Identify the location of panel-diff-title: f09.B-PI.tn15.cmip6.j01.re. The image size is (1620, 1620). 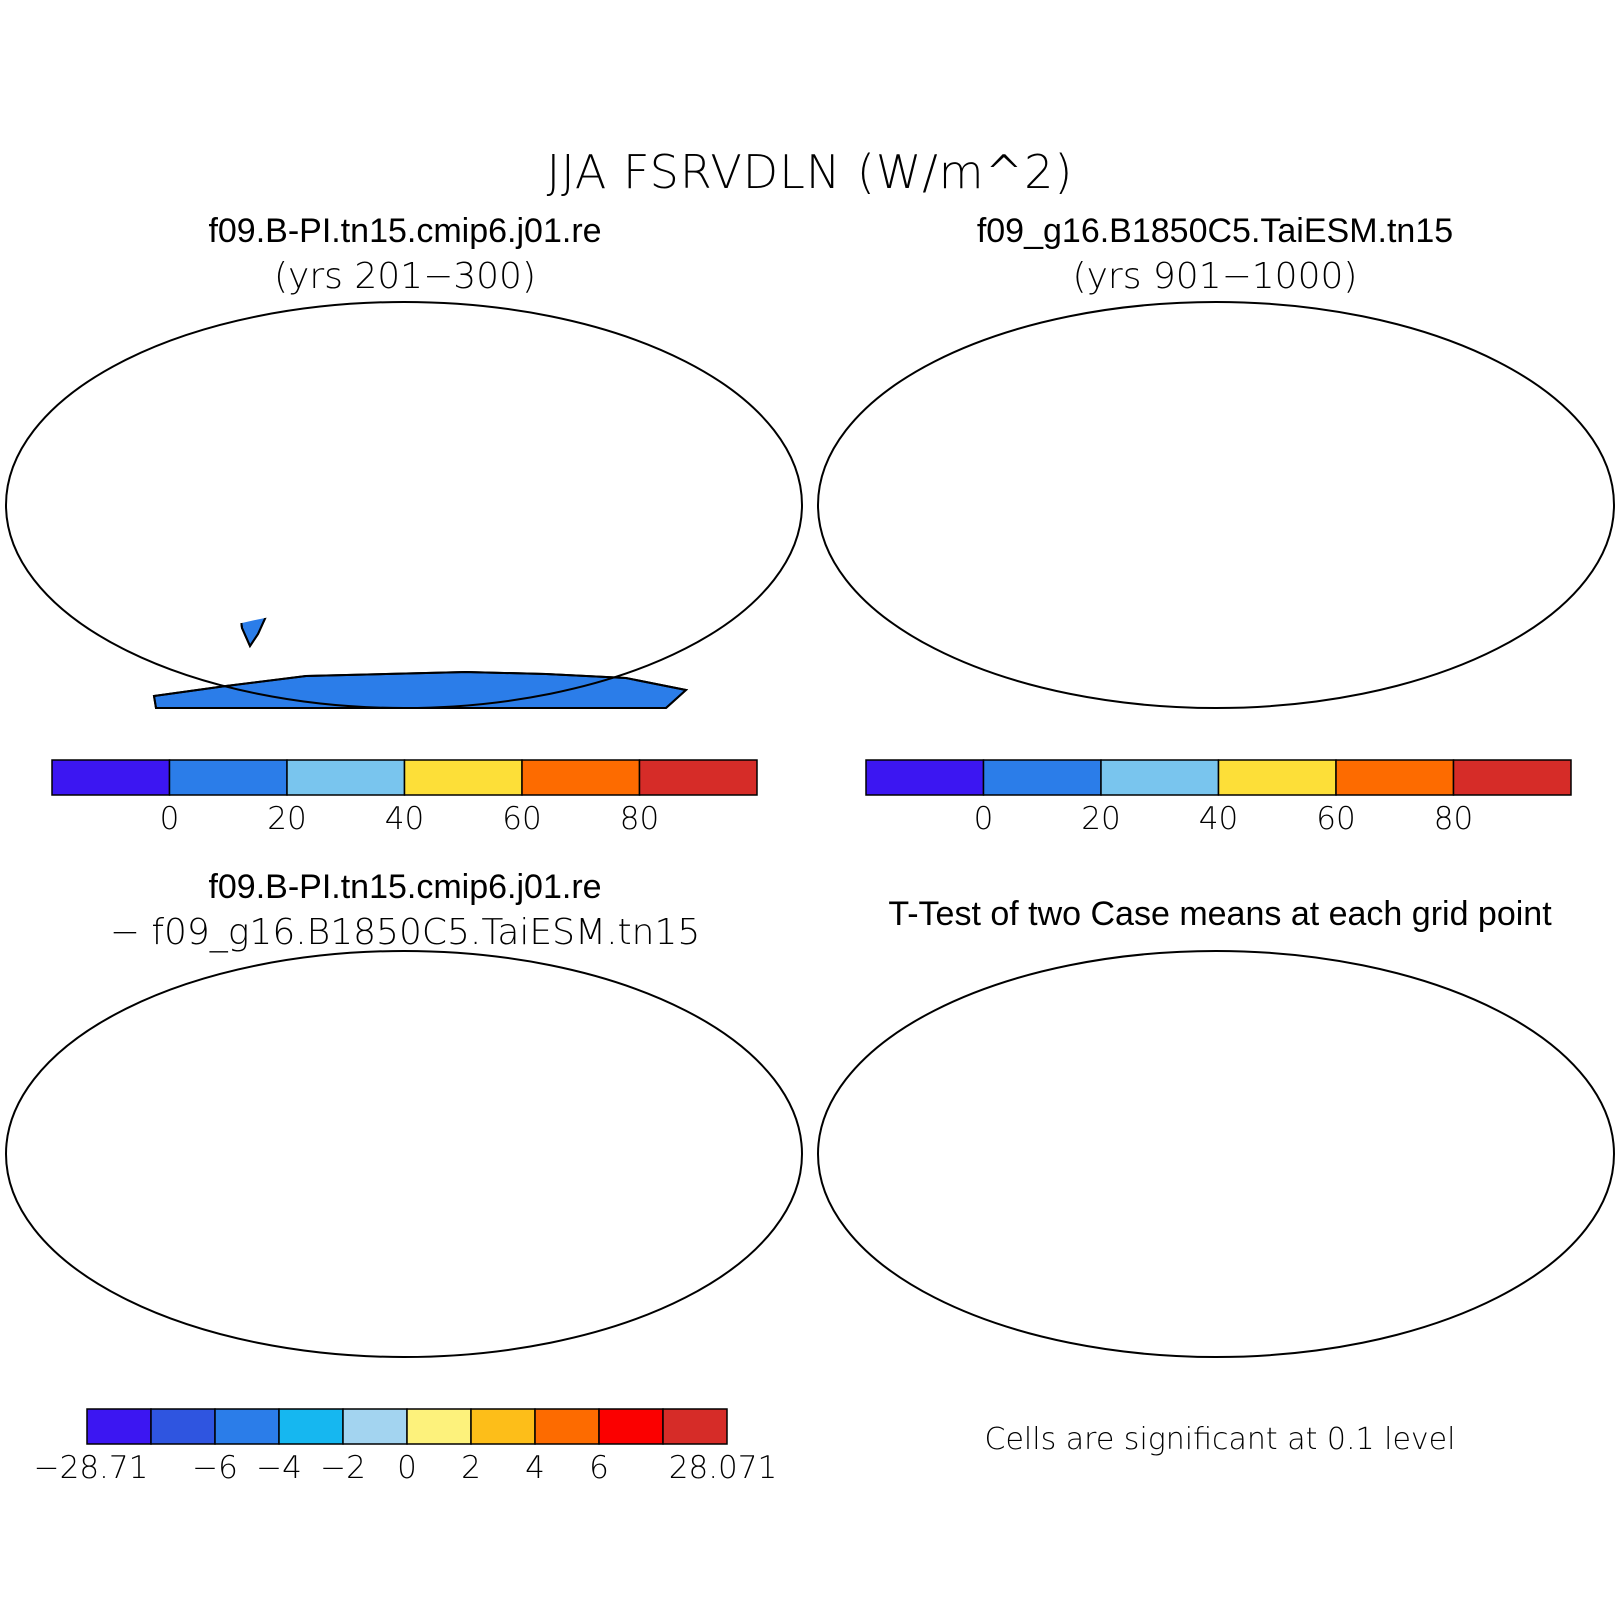
(405, 887).